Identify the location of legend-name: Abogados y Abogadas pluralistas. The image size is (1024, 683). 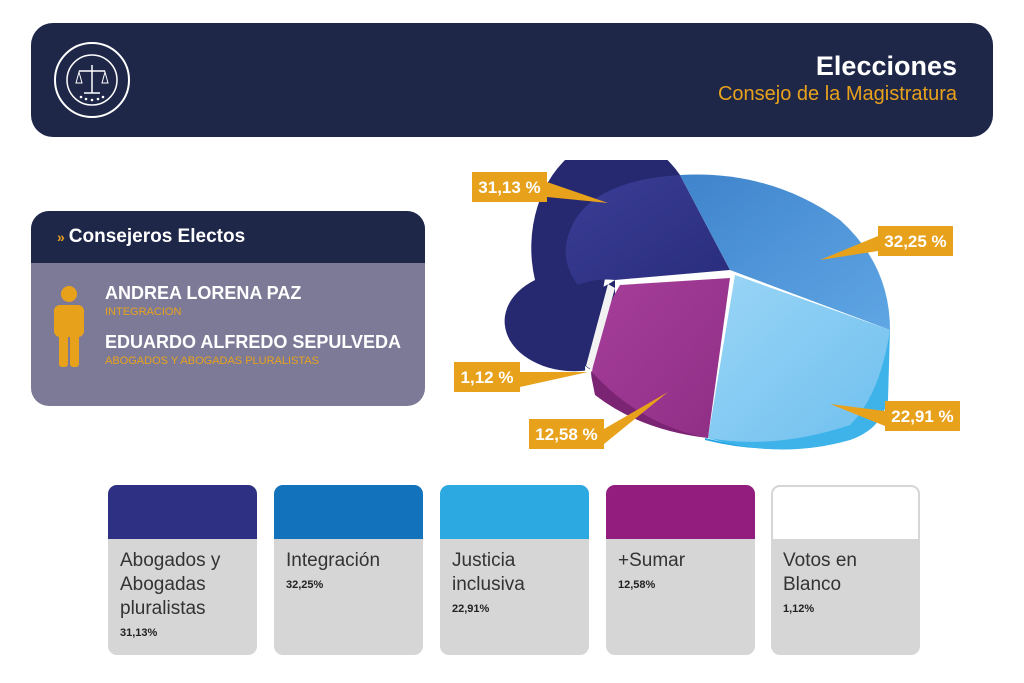
(182, 580).